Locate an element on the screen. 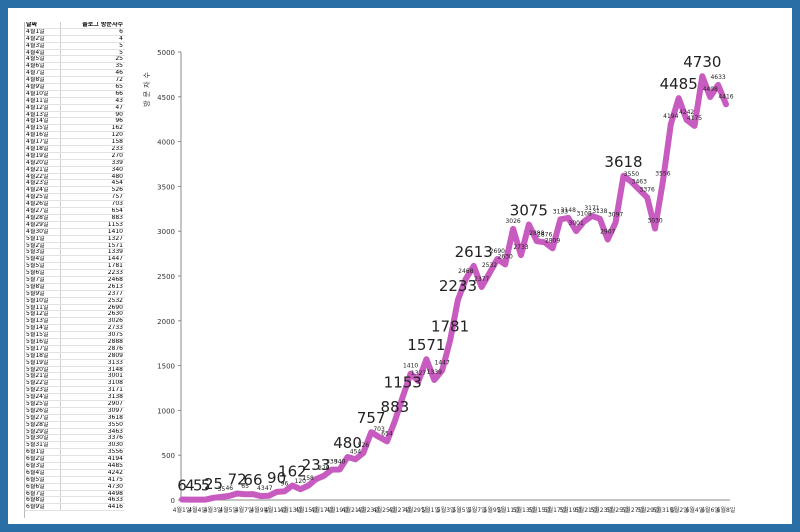  sheet-cell-date: 5월5일 is located at coordinates (43, 266).